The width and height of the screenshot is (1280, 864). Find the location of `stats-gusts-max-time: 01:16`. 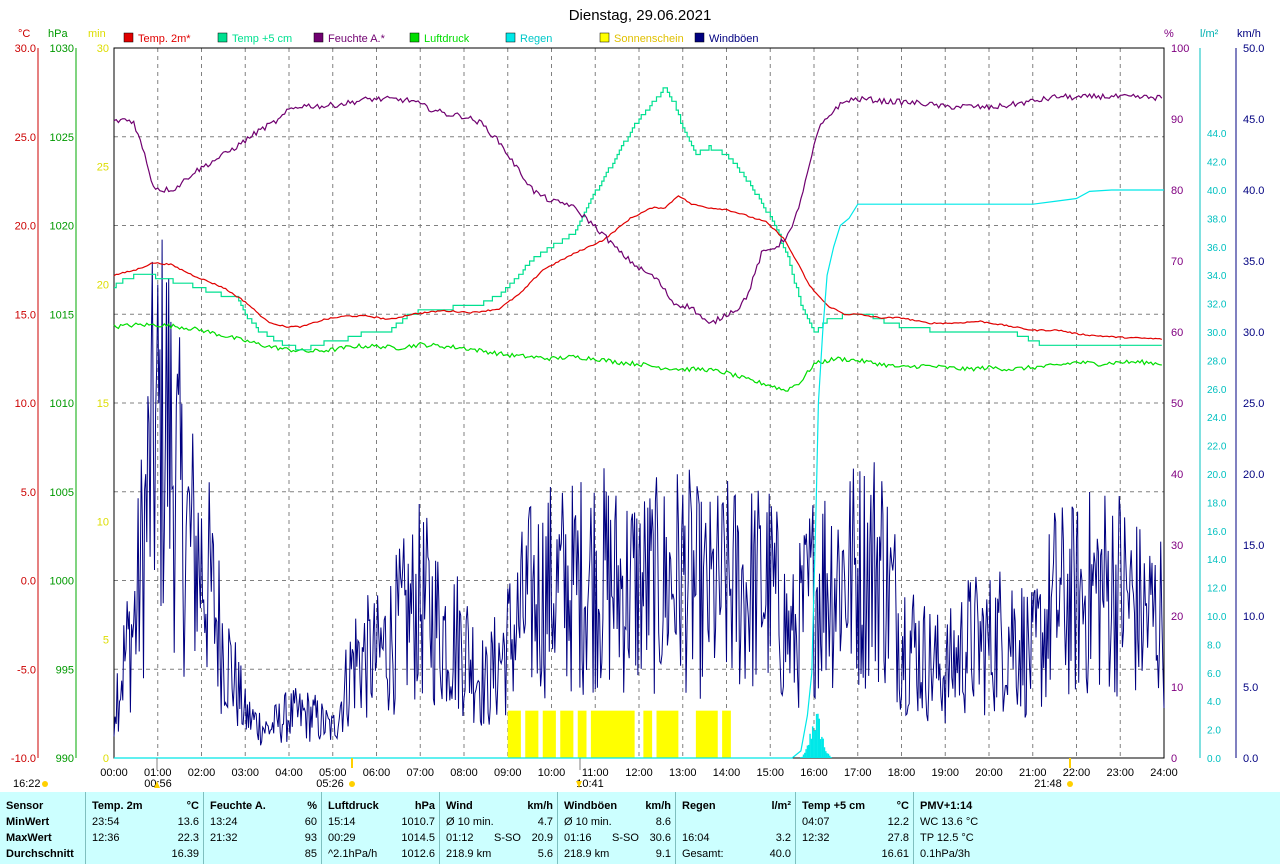

stats-gusts-max-time: 01:16 is located at coordinates (578, 838).